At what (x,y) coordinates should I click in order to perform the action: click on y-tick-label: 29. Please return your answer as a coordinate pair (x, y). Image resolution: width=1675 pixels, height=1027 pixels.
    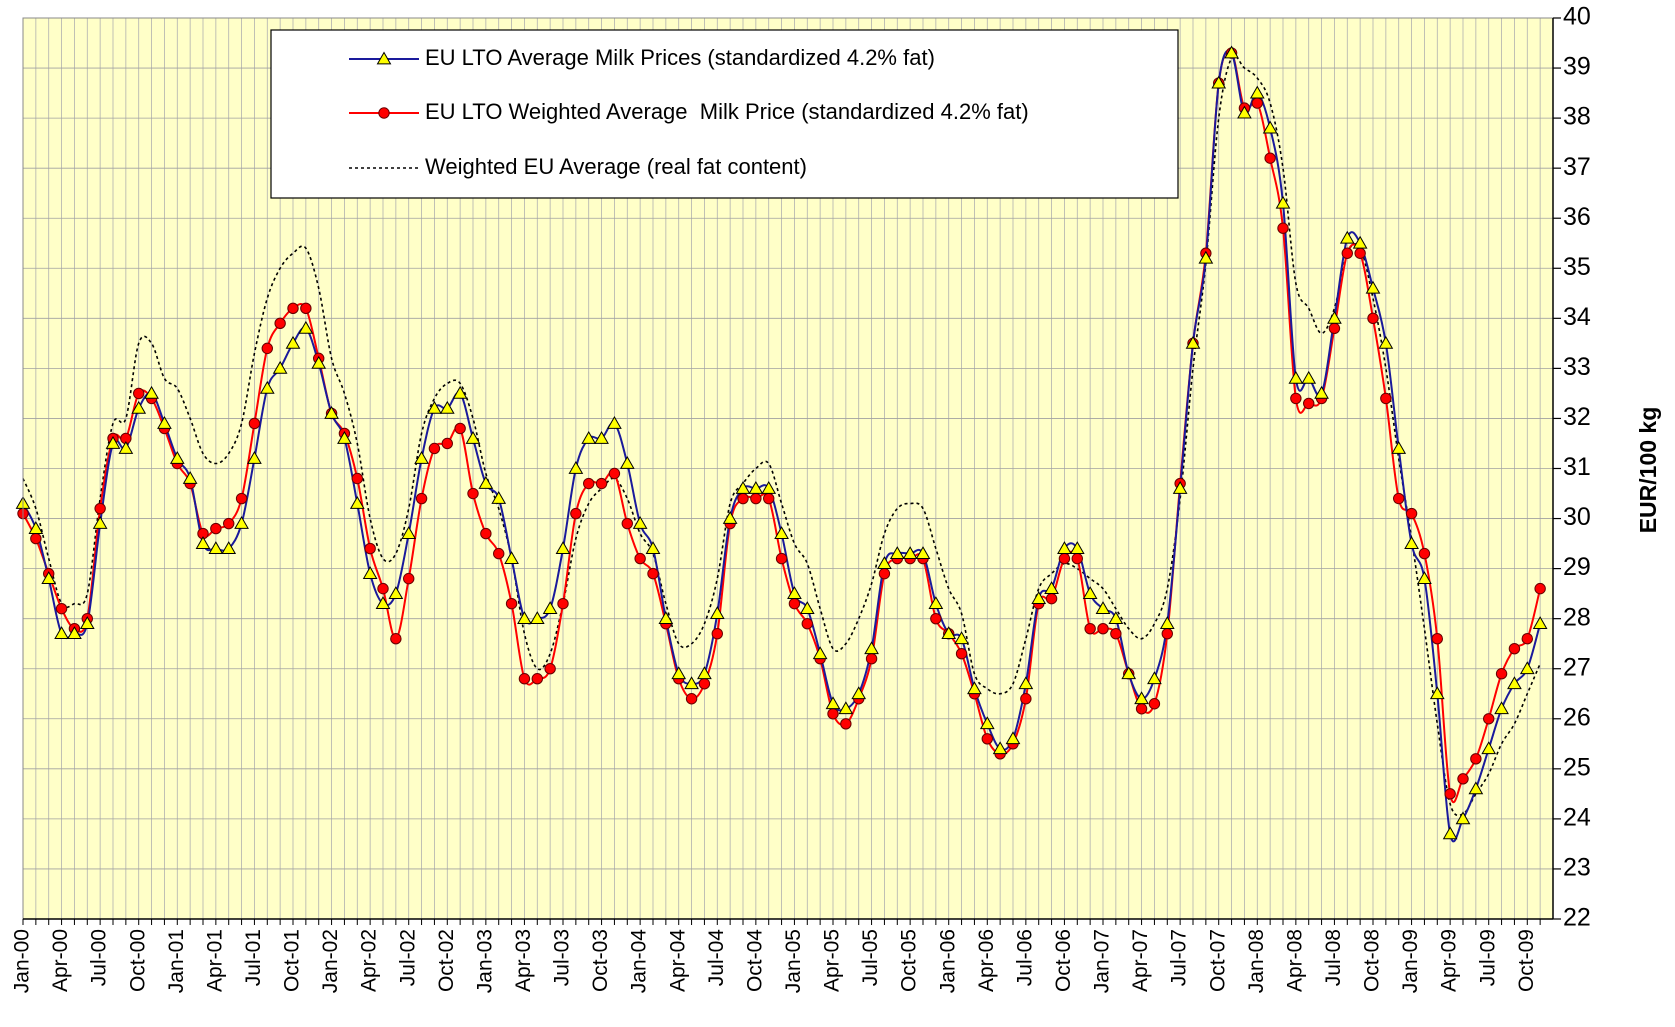
    Looking at the image, I should click on (1577, 567).